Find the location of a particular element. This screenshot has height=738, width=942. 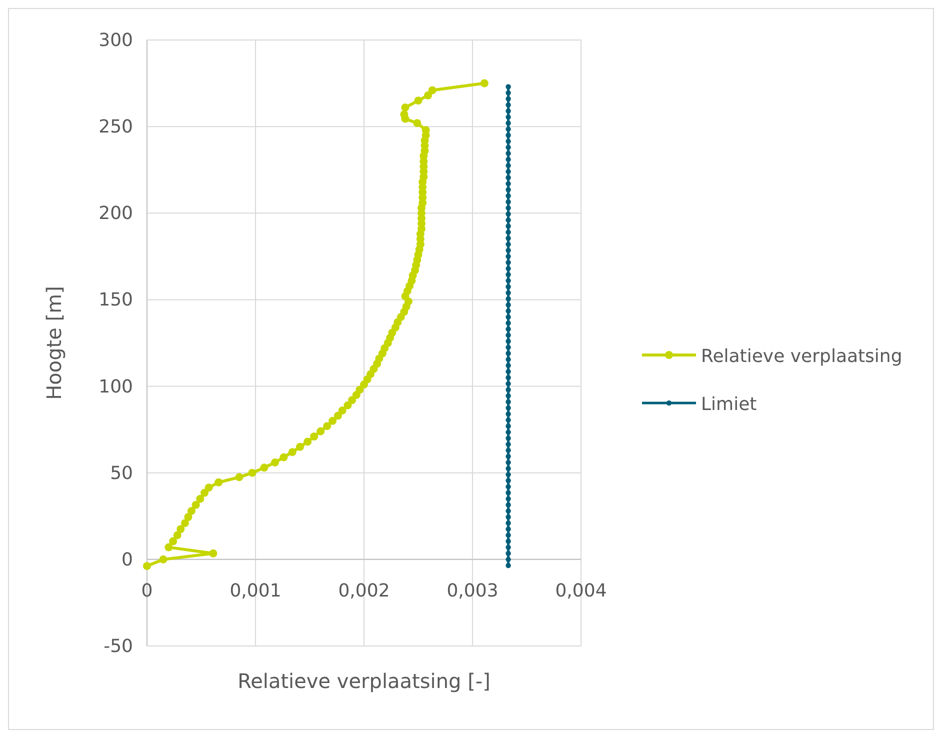

y-tick-label: 300 is located at coordinates (115, 40).